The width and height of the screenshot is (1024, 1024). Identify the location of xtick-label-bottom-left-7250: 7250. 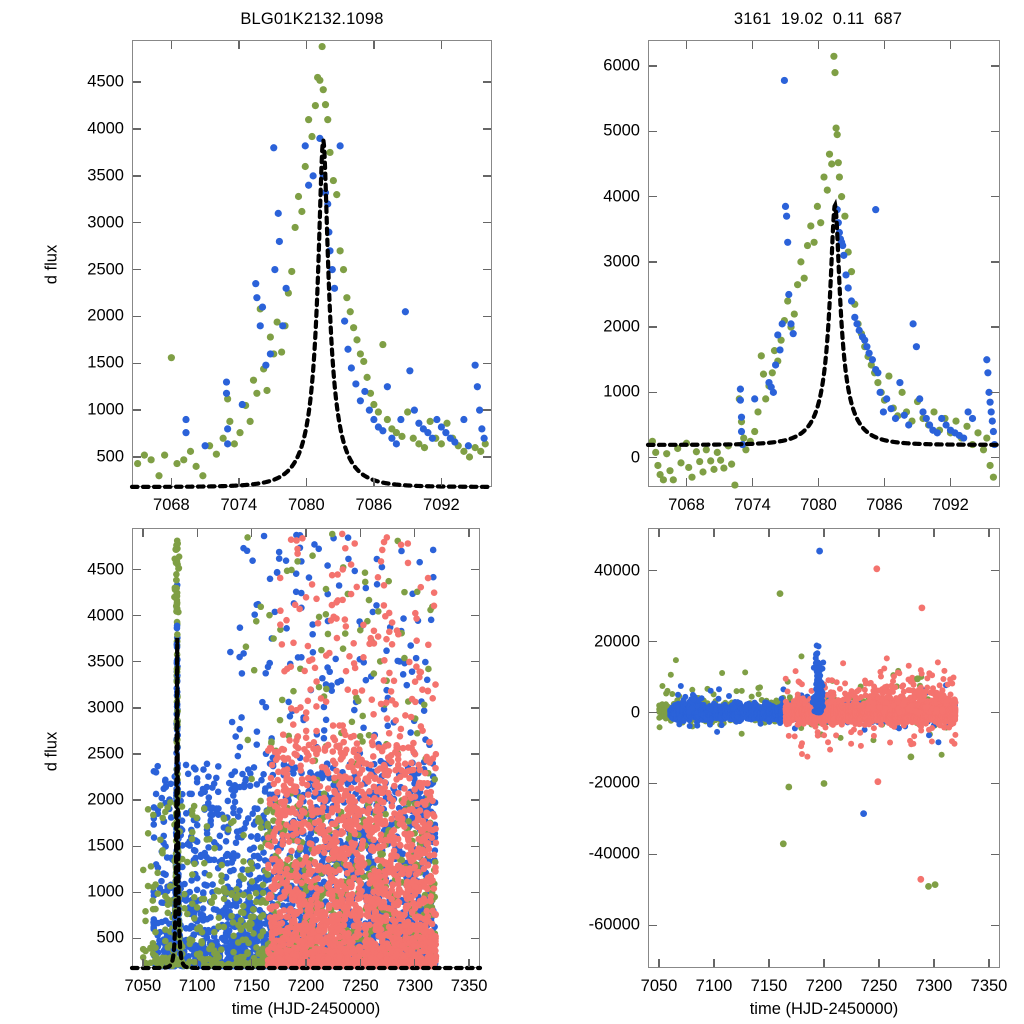
(360, 986).